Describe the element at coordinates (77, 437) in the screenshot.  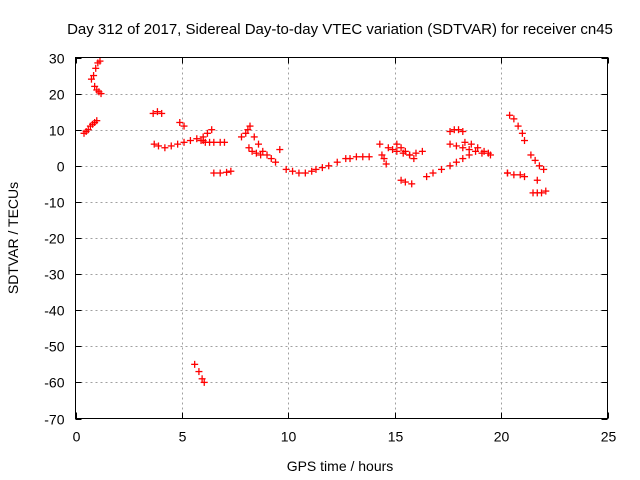
I see `x-tick-label: 0` at that location.